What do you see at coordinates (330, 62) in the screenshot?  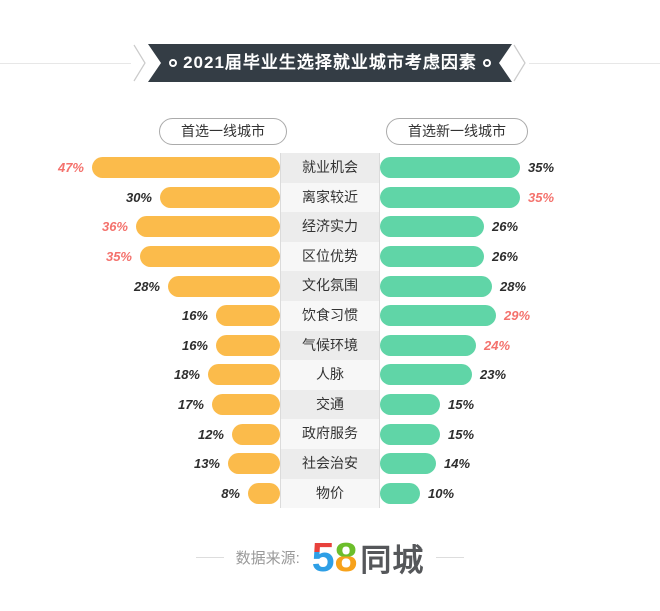 I see `page-title: 2021届毕业生选择就业城市考虑因素` at bounding box center [330, 62].